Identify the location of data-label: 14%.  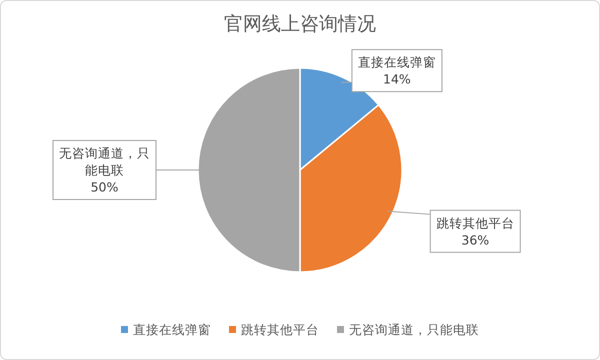
(397, 79).